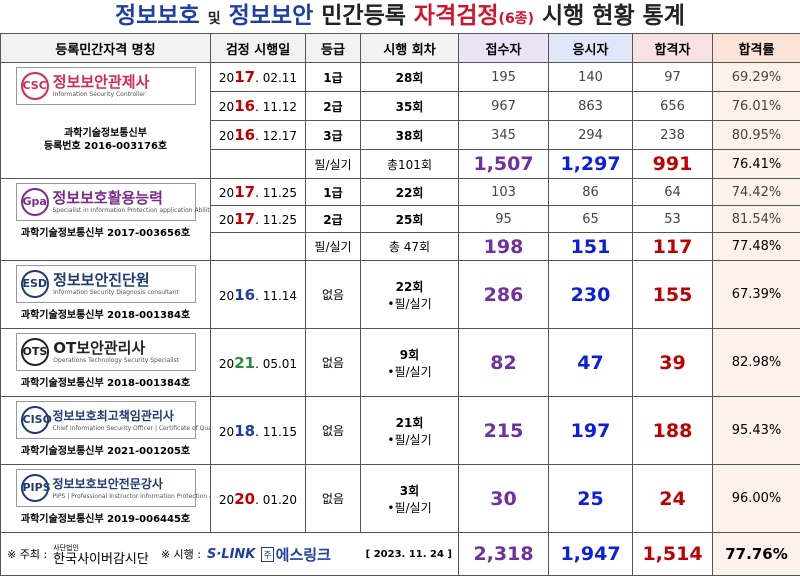  Describe the element at coordinates (258, 499) in the screenshot. I see `date-cell: 2020. 01.20` at that location.